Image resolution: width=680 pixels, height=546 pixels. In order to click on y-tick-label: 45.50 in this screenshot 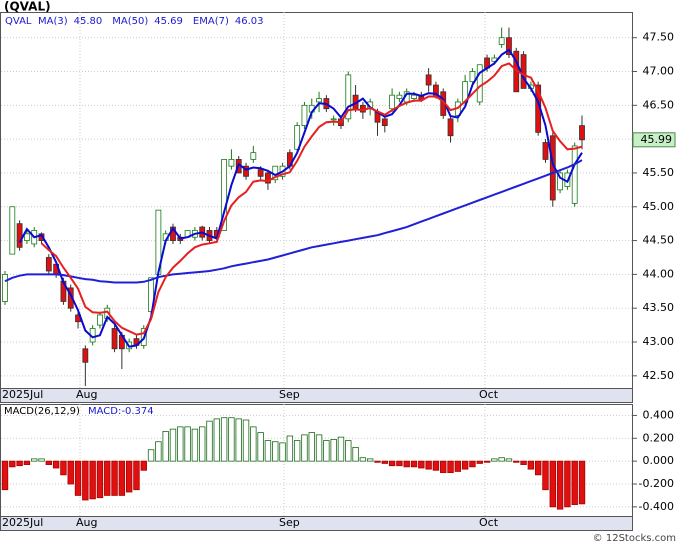, I will do `click(659, 172)`.